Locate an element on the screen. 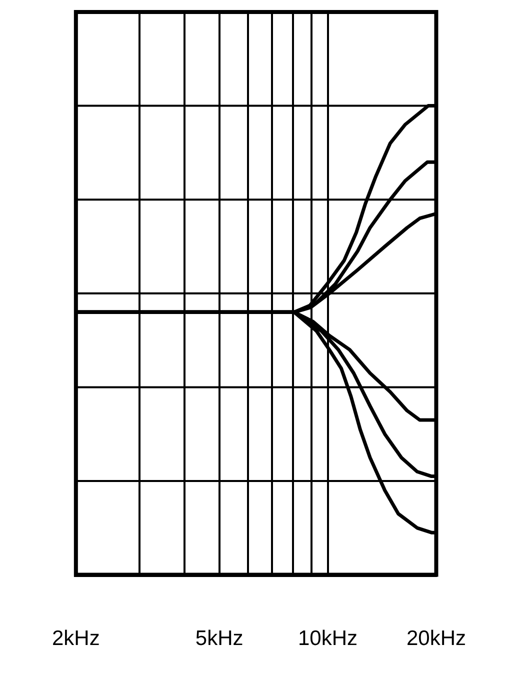  x-tick-label: 5kHz is located at coordinates (219, 638).